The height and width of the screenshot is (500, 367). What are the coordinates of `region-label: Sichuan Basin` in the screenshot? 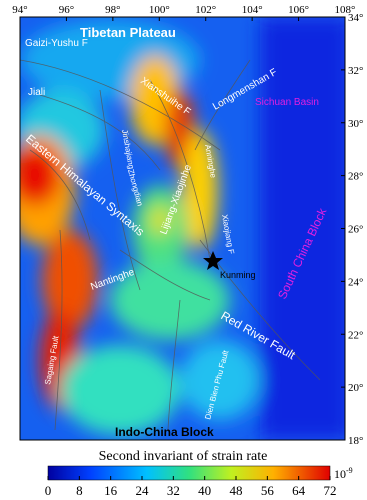 It's located at (287, 102).